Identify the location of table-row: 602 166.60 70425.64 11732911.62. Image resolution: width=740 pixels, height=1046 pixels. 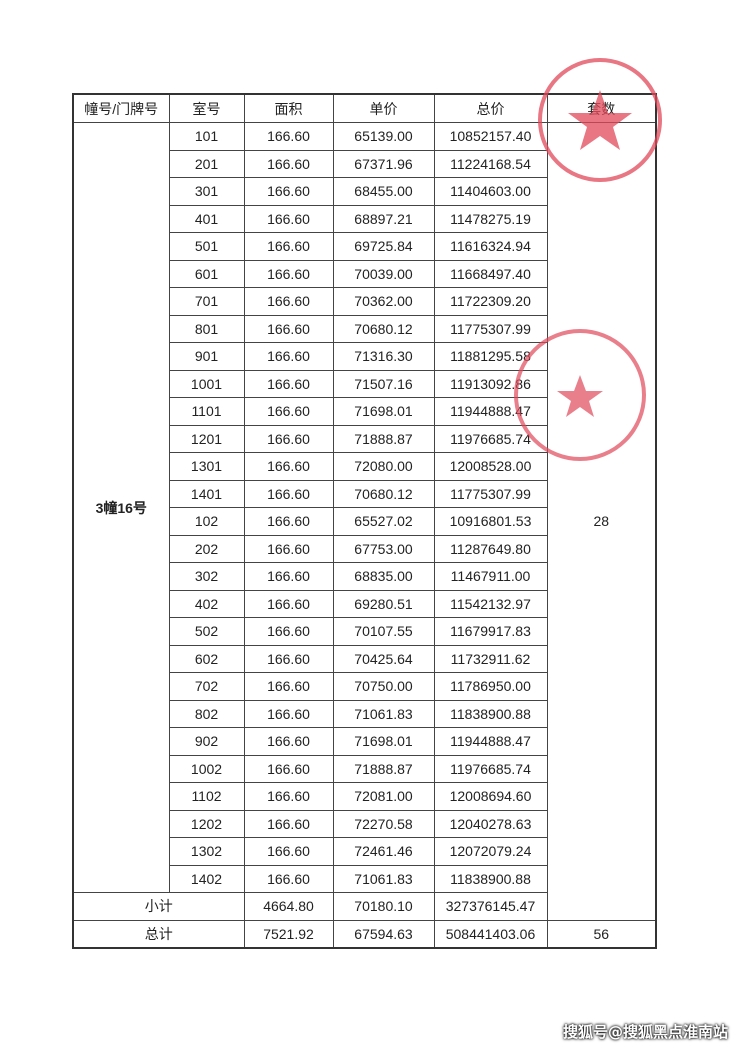
(364, 658).